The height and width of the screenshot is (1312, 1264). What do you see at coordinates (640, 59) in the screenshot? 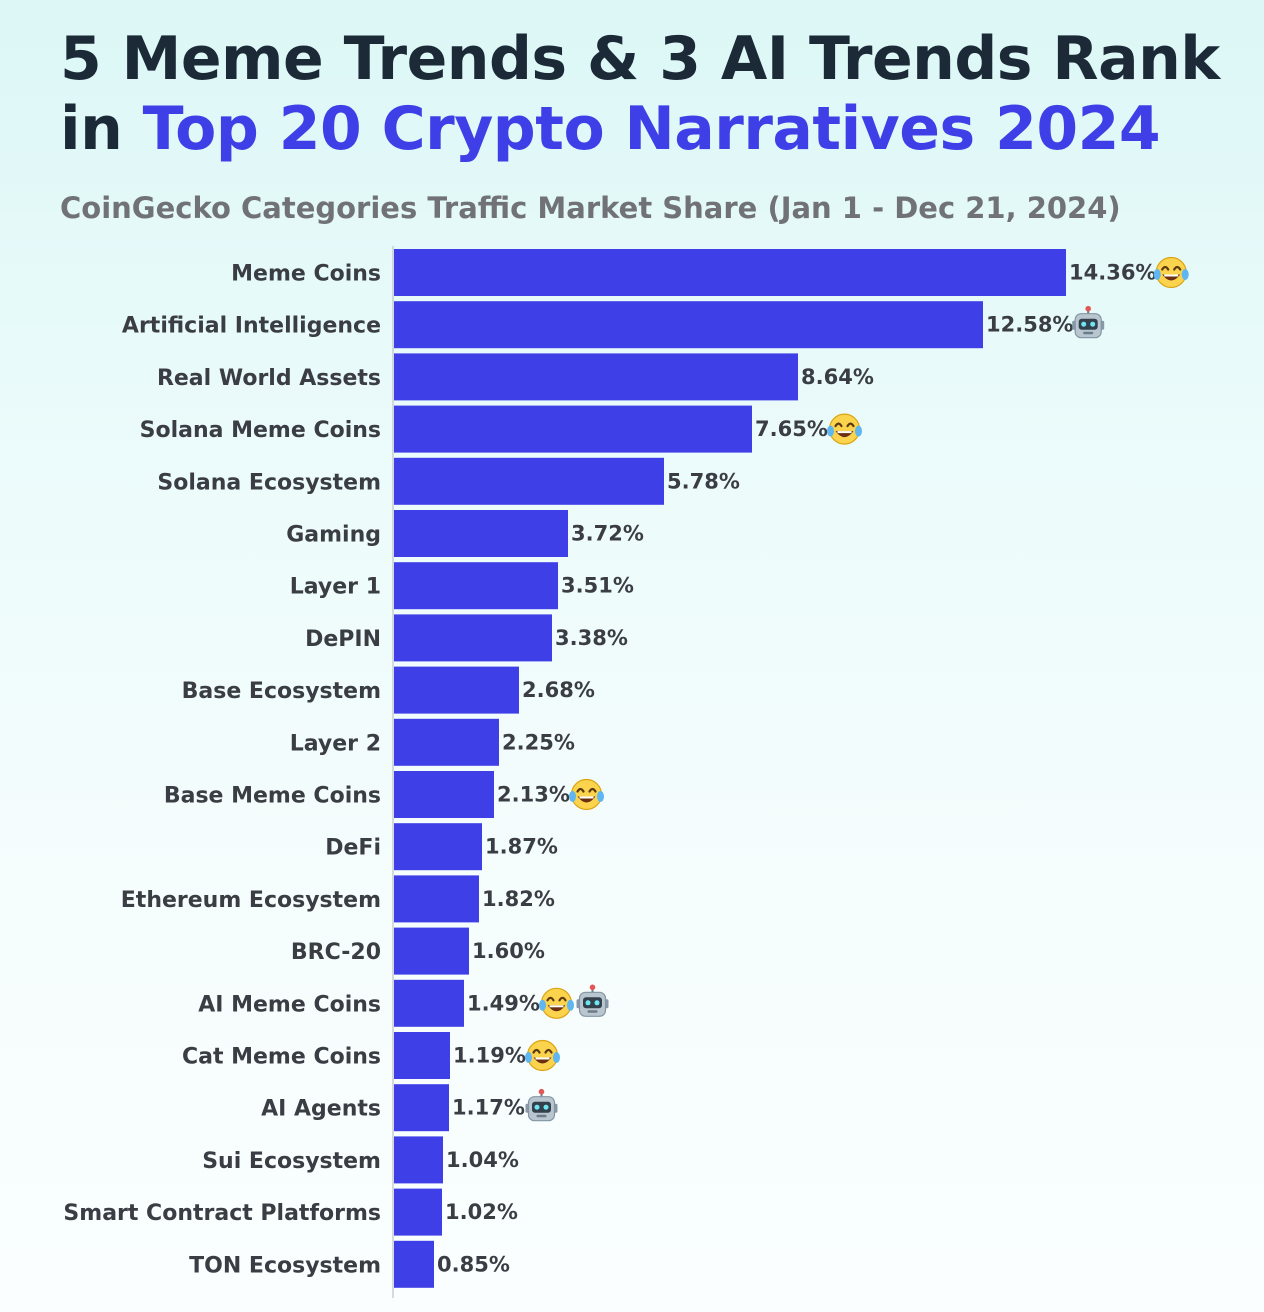
I see `title-line-1: 5 Meme Trends & 3 AI Trends Rank` at bounding box center [640, 59].